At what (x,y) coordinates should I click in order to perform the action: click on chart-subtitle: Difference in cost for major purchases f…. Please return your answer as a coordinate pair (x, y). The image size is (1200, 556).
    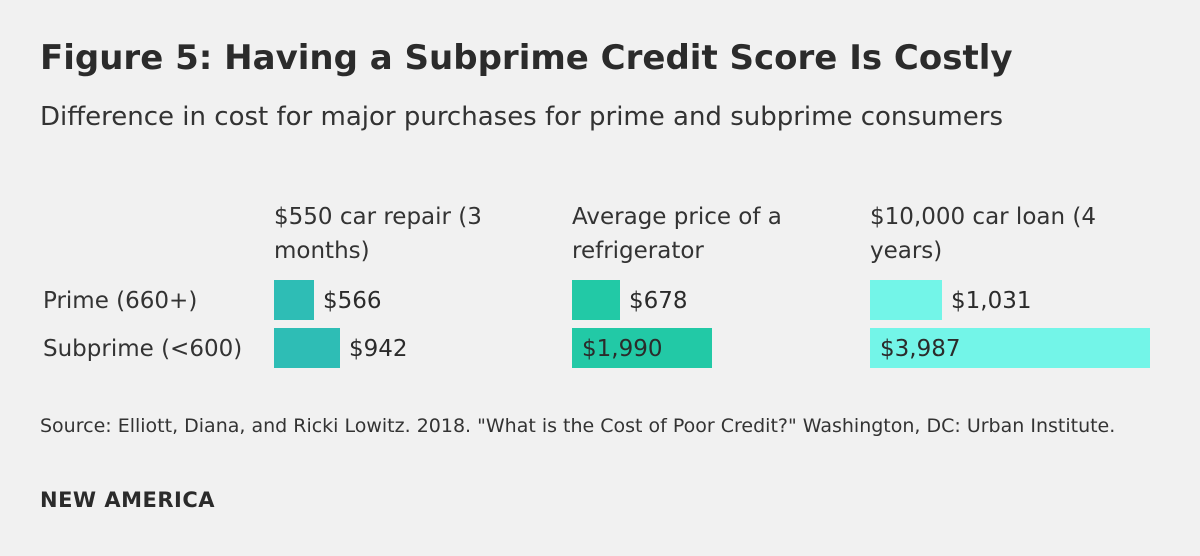
    Looking at the image, I should click on (521, 117).